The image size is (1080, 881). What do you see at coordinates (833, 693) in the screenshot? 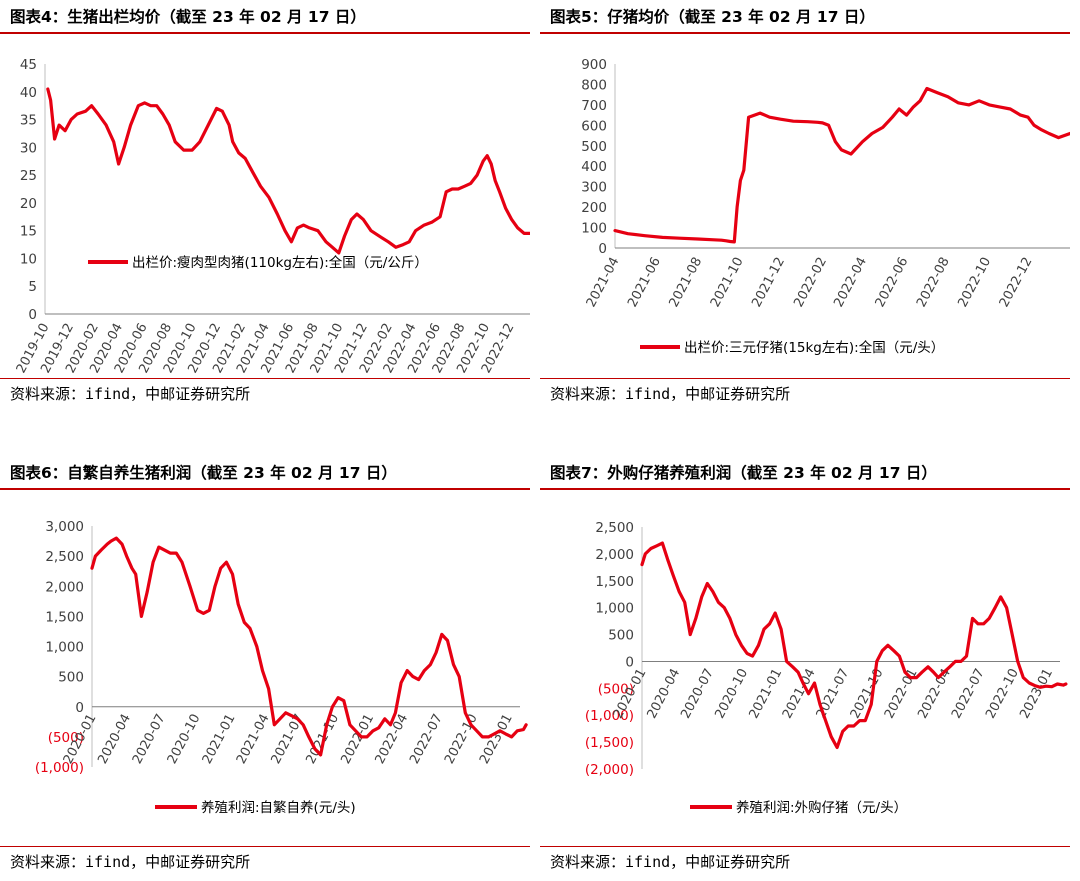
I see `x-tick-label: 2021-07` at bounding box center [833, 693].